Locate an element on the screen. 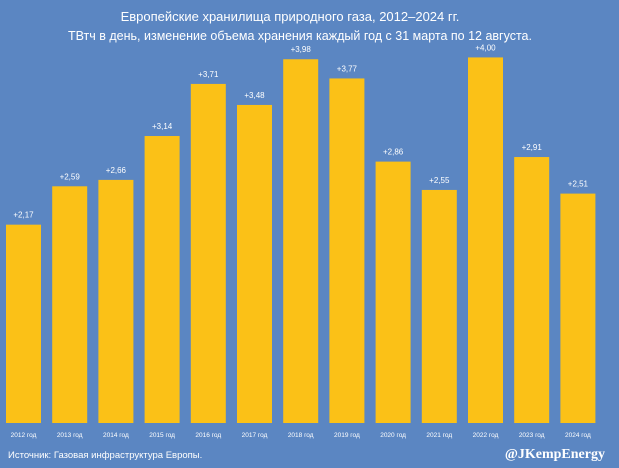 Image resolution: width=619 pixels, height=468 pixels. bar-2023-год is located at coordinates (532, 290).